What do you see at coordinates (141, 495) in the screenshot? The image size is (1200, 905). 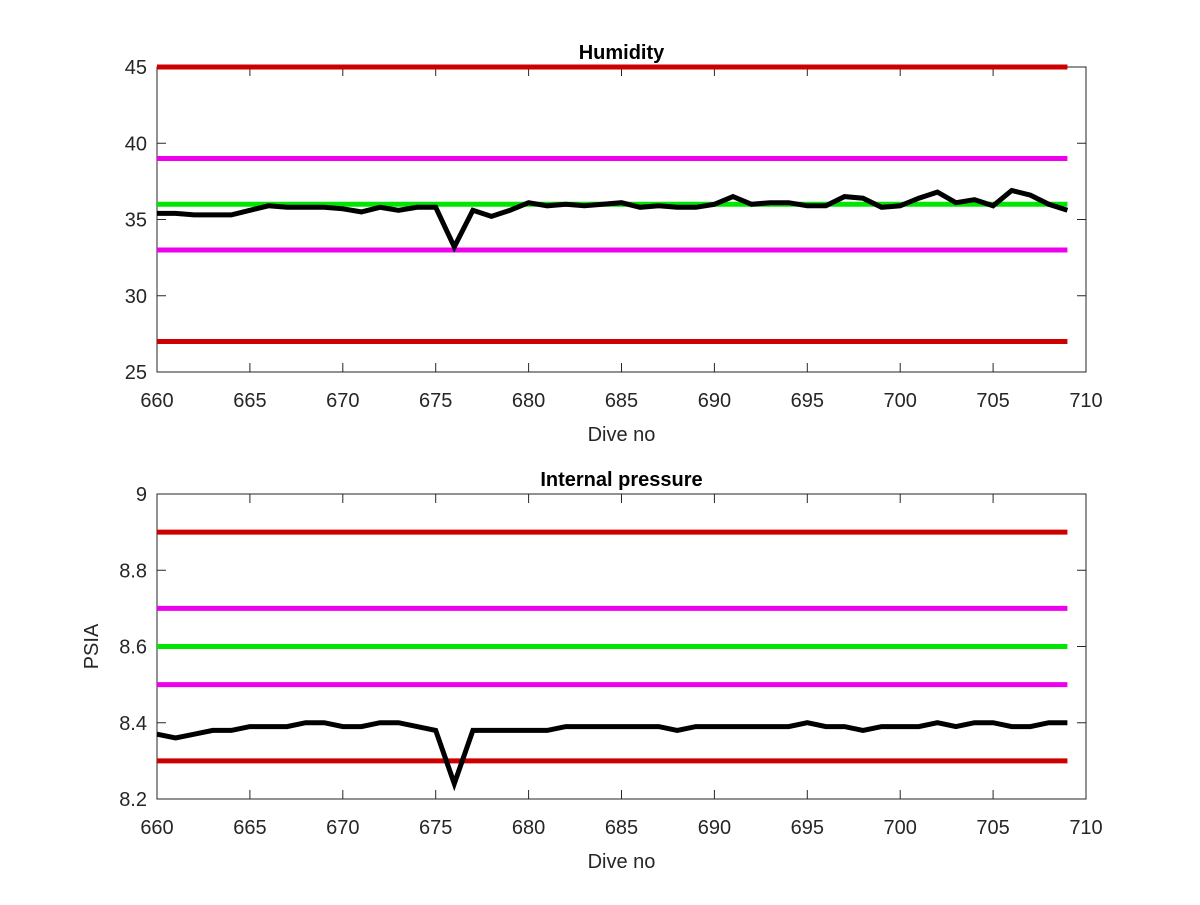 I see `y-tick-label: 9` at bounding box center [141, 495].